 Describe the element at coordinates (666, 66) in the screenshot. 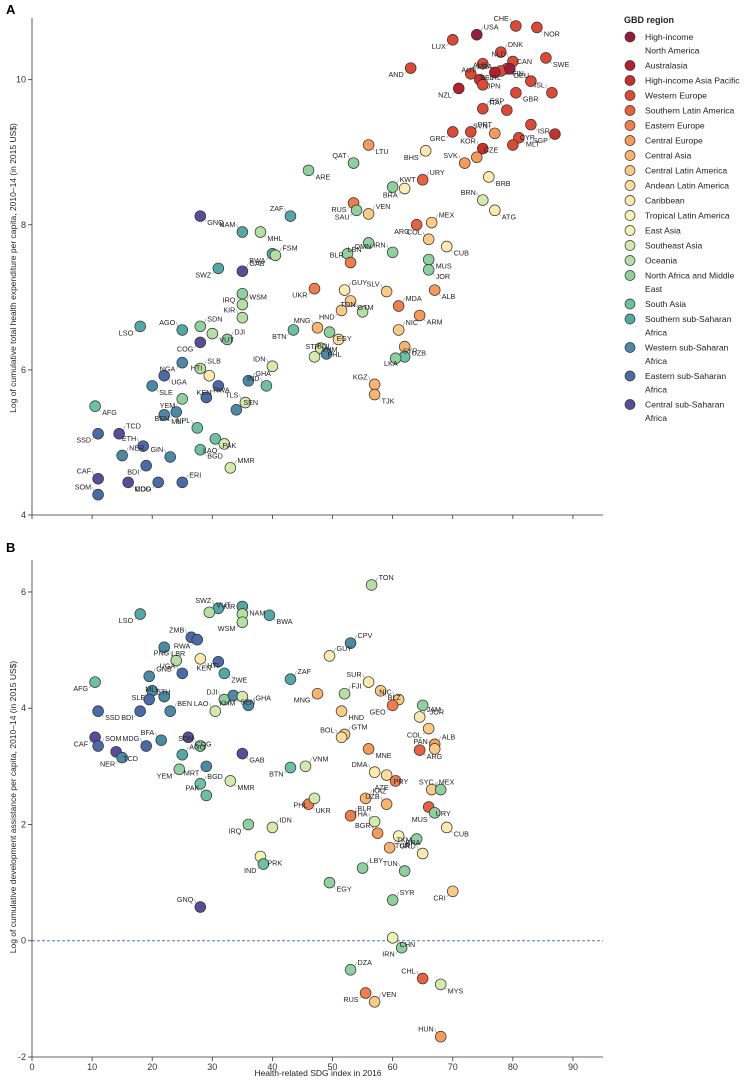

I see `legend-label: Australasia` at that location.